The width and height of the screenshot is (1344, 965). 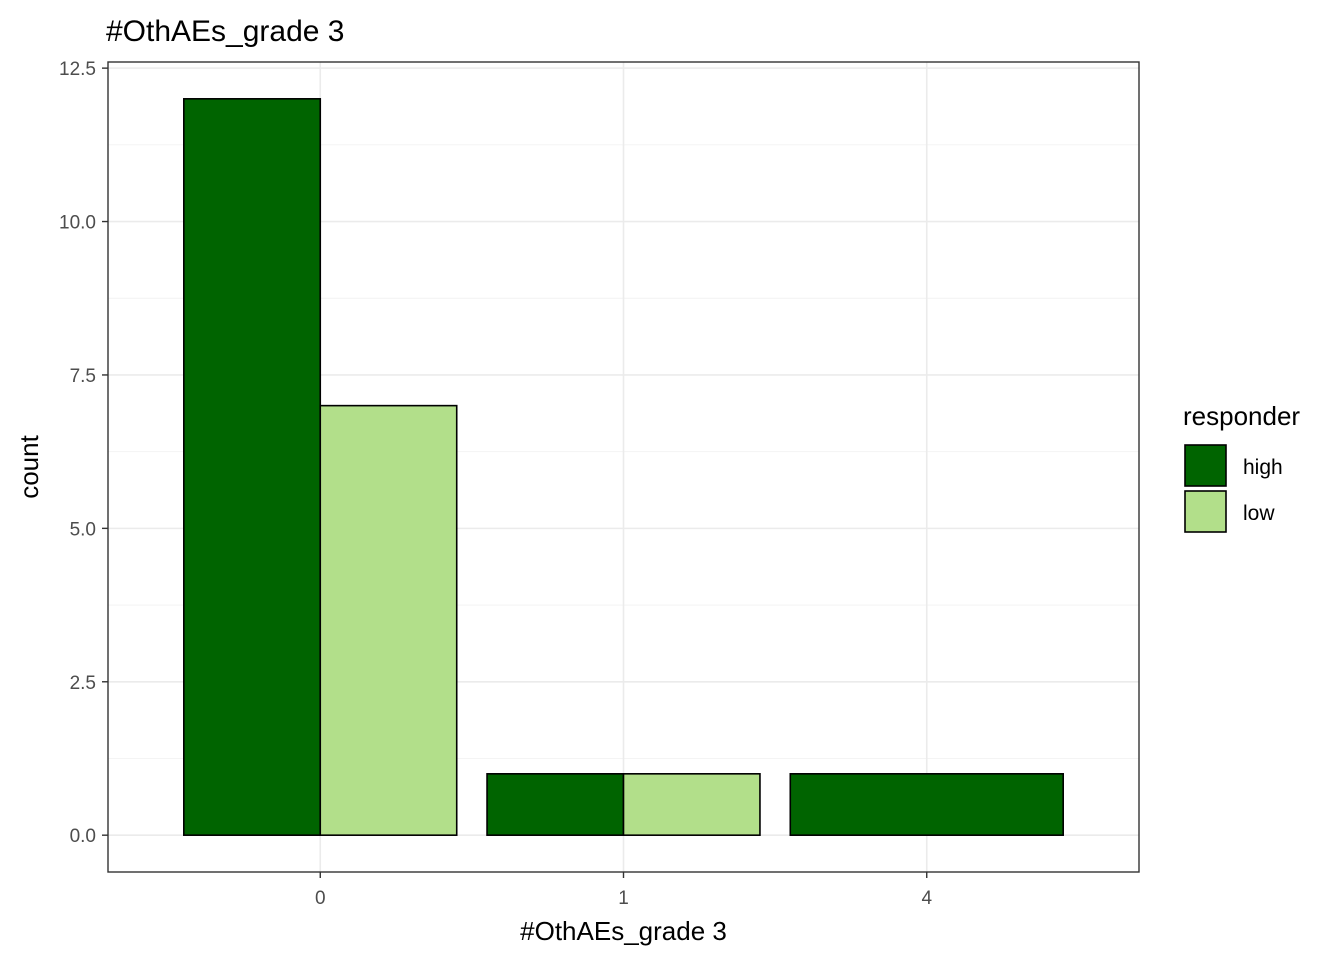 I want to click on y-tick-label: 12.5, so click(x=77, y=69).